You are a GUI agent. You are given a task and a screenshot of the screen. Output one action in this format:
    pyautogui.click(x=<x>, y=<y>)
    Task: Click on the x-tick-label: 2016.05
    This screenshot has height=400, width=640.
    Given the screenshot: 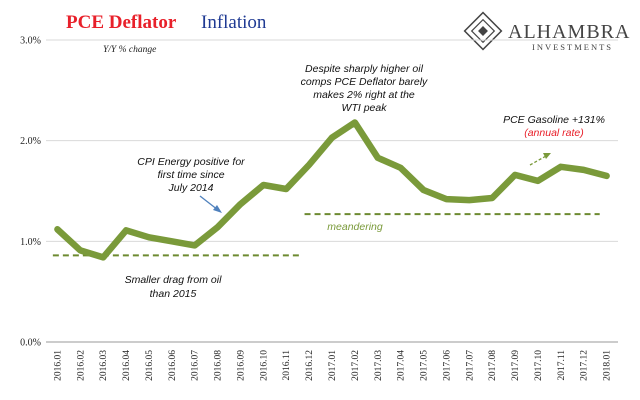 What is the action you would take?
    pyautogui.click(x=150, y=365)
    